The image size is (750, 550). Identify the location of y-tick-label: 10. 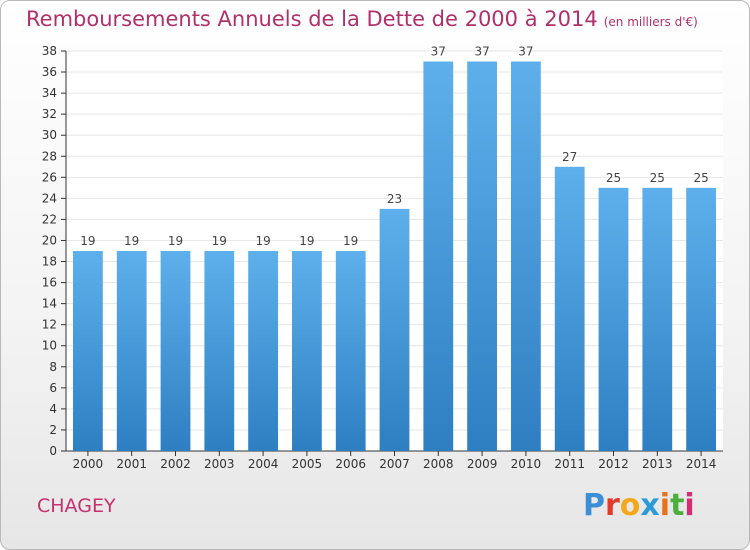
(49, 346).